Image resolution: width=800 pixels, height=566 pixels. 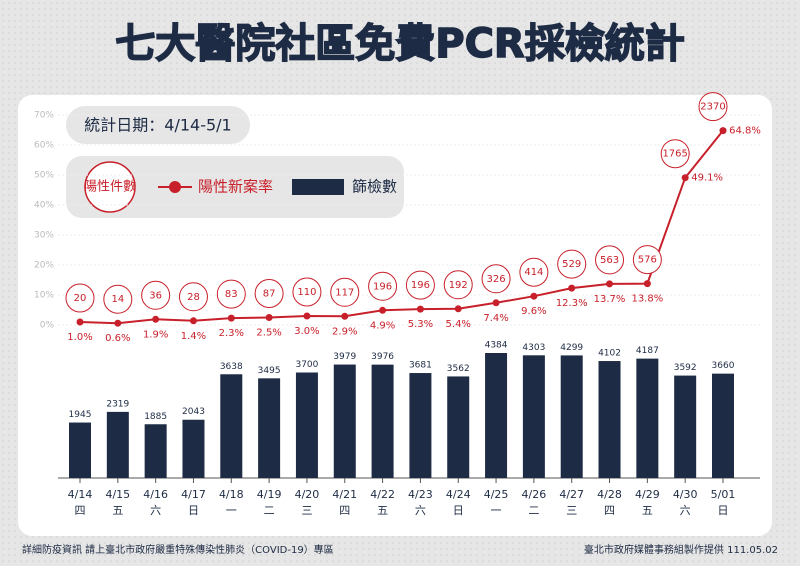 What do you see at coordinates (382, 494) in the screenshot?
I see `x-tick-label: 4/22` at bounding box center [382, 494].